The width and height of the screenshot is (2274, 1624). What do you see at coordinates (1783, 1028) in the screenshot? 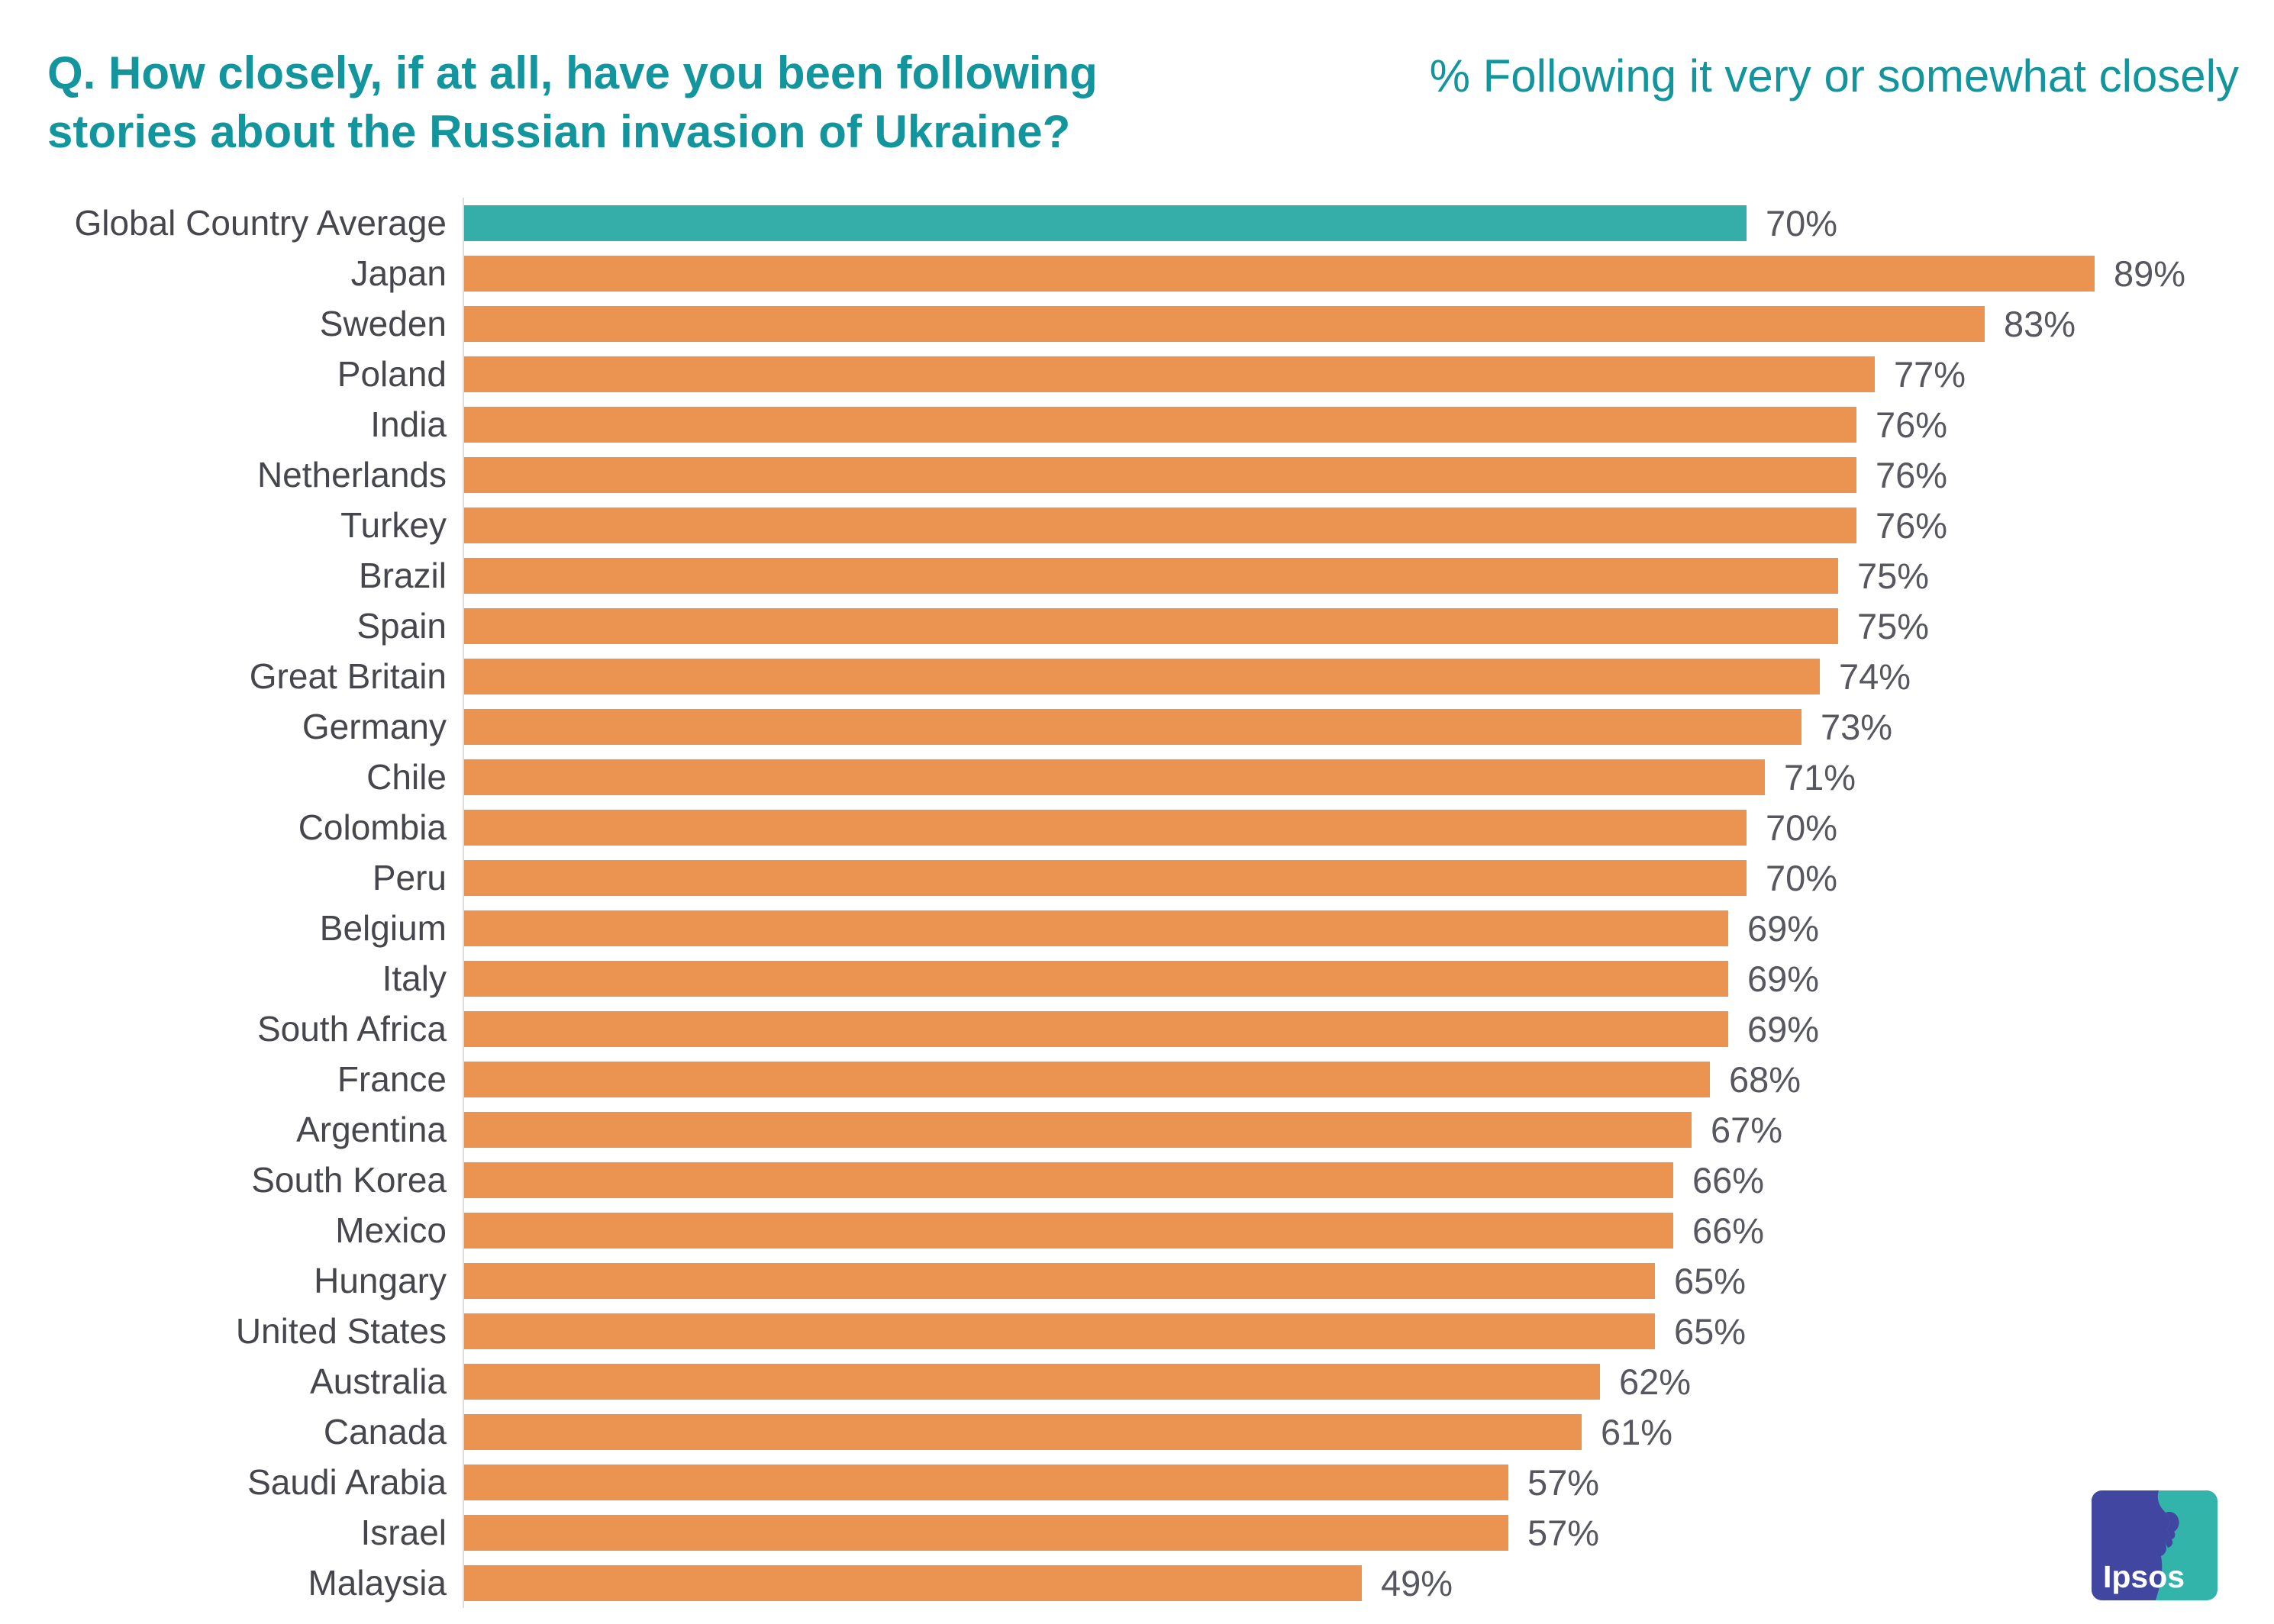
I see `value-label: 69%` at bounding box center [1783, 1028].